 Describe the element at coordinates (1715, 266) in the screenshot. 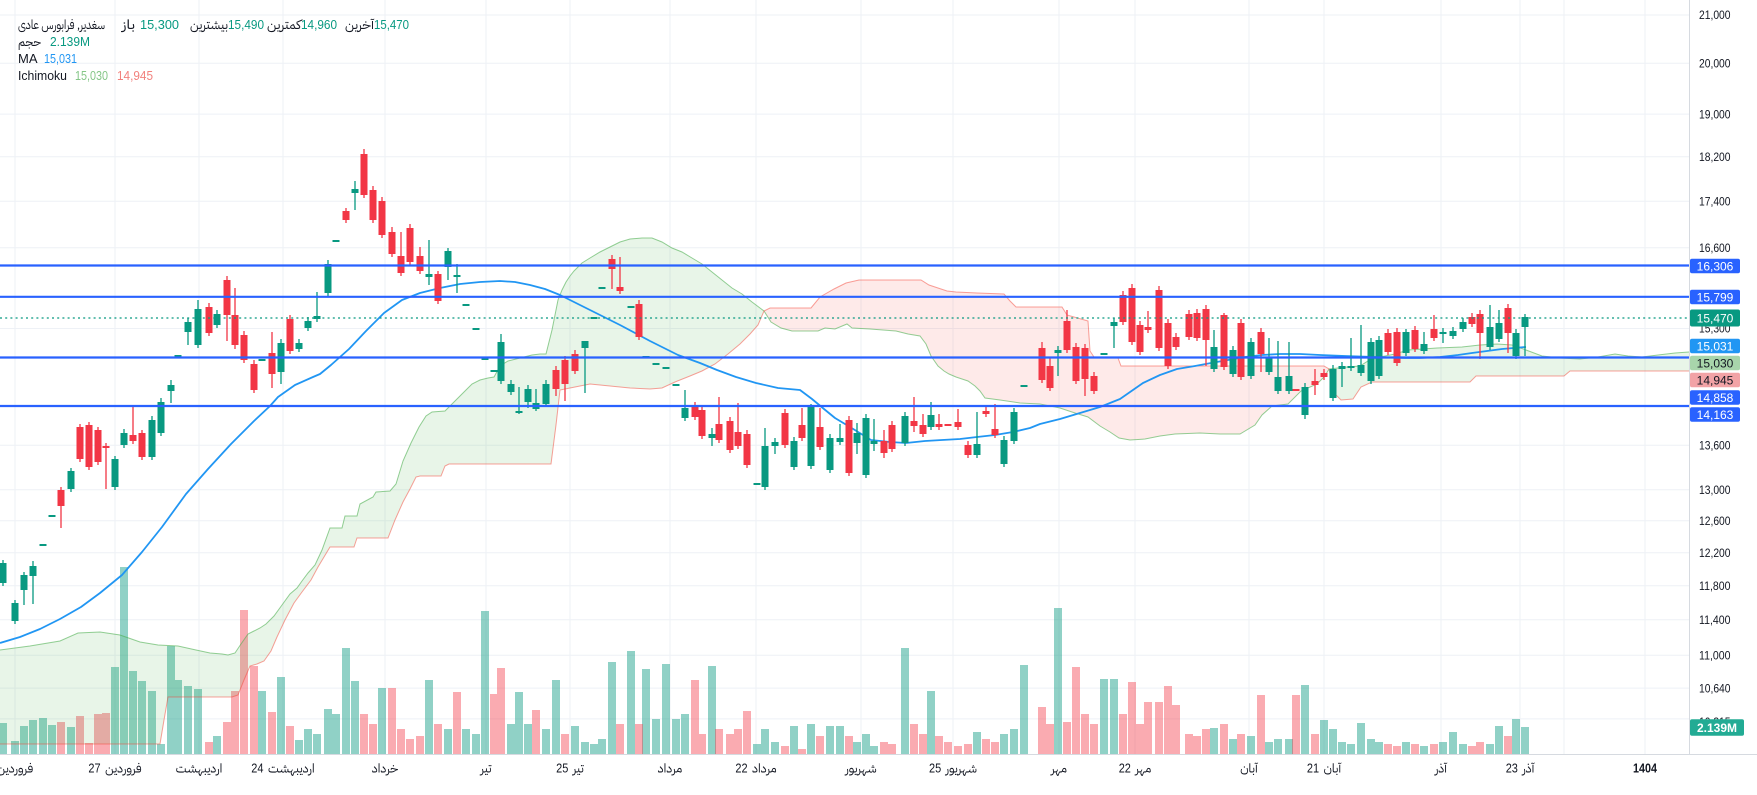

I see `svg-text: 16,306` at that location.